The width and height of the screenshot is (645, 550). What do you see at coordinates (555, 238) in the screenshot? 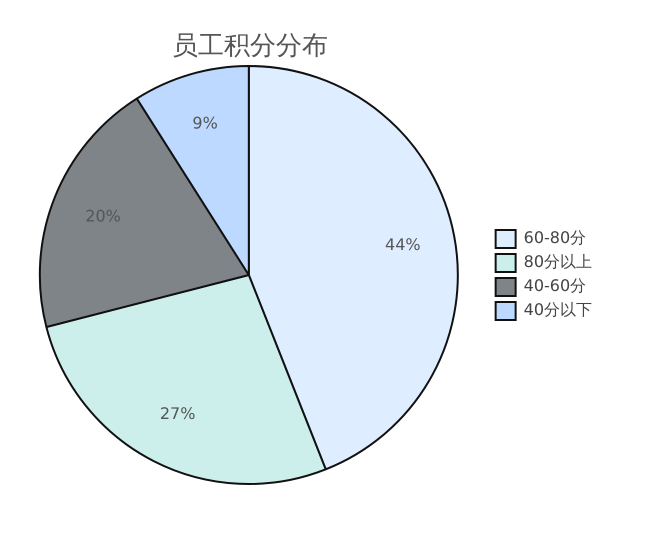
I see `legend-label: 60-80分` at bounding box center [555, 238].